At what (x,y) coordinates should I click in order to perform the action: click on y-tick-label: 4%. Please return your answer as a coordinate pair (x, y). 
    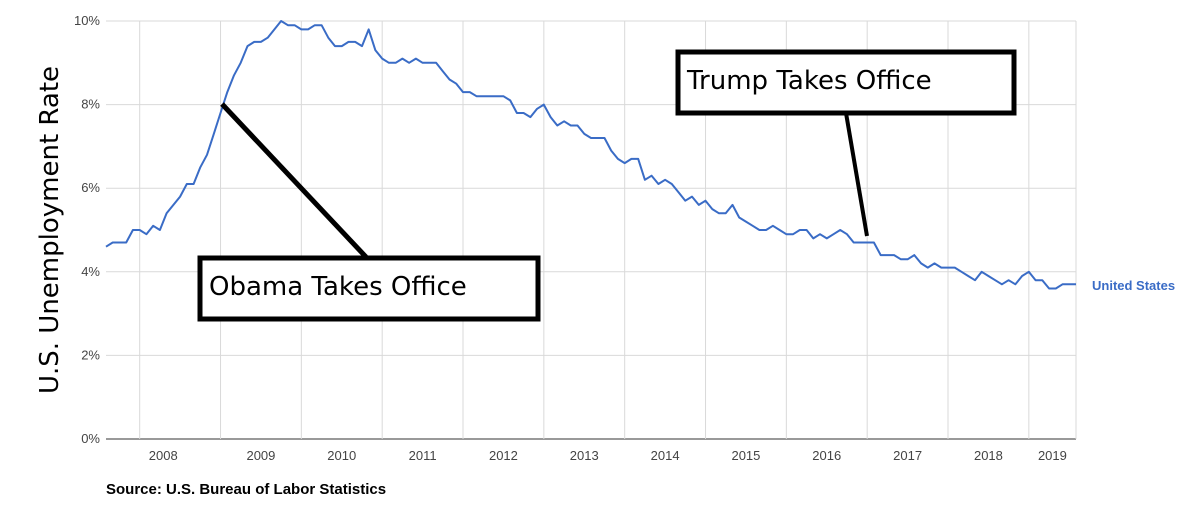
    Looking at the image, I should click on (90, 271).